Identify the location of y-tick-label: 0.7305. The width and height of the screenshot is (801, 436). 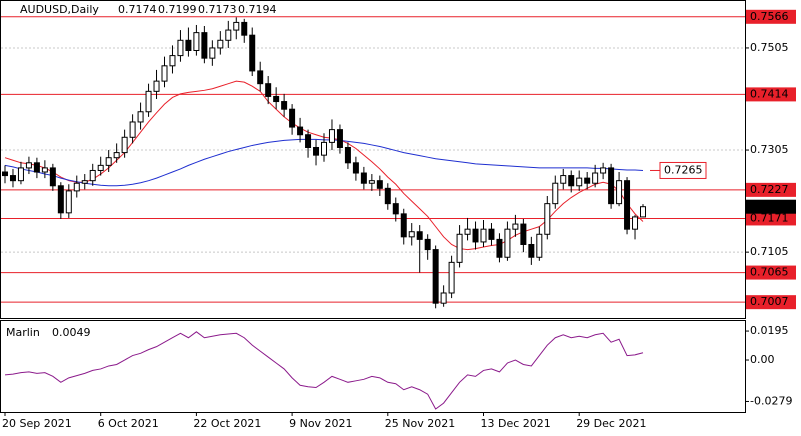
(769, 149).